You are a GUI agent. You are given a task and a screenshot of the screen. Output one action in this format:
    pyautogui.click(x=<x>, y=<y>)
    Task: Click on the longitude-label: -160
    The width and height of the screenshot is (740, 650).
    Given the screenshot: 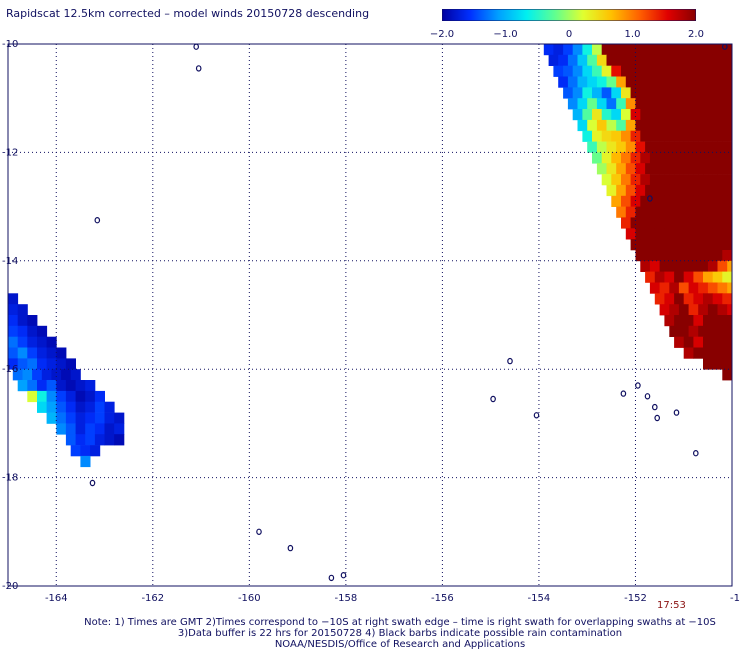 What is the action you would take?
    pyautogui.click(x=249, y=598)
    